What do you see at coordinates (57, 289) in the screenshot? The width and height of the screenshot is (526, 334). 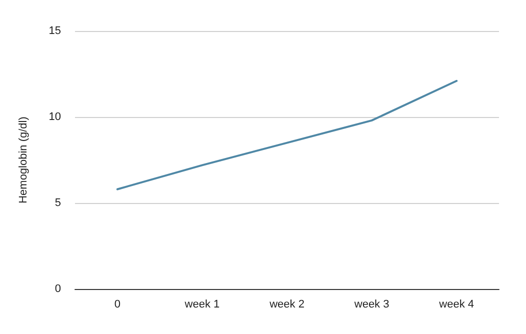 I see `y-tick-label: 0` at bounding box center [57, 289].